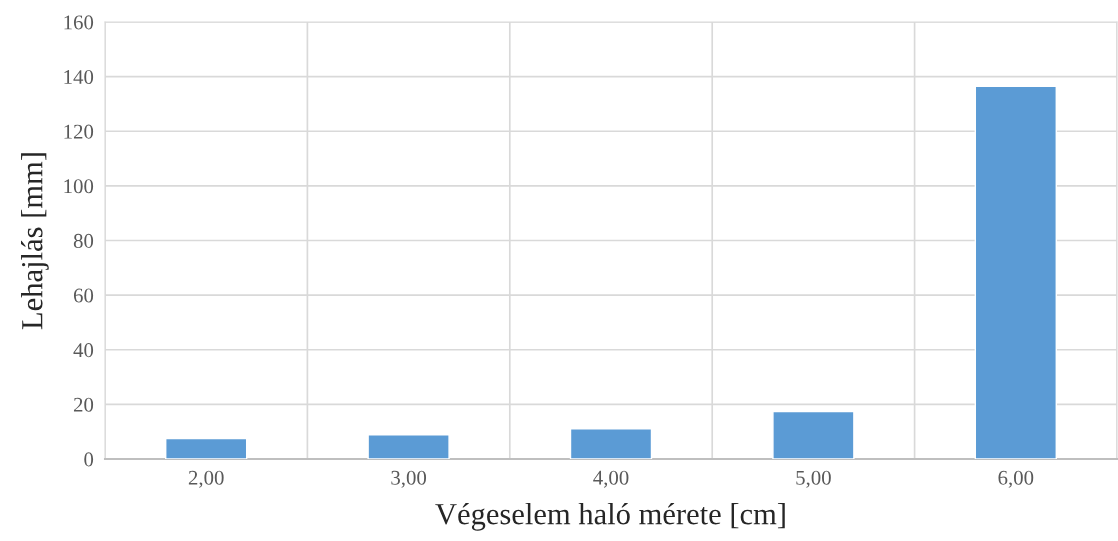  Describe the element at coordinates (79, 22) in the screenshot. I see `y-tick-label: 160` at that location.